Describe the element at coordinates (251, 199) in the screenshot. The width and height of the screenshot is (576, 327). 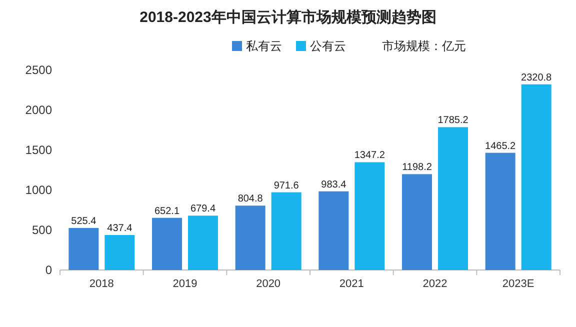
I see `data-label: 804.8` at that location.